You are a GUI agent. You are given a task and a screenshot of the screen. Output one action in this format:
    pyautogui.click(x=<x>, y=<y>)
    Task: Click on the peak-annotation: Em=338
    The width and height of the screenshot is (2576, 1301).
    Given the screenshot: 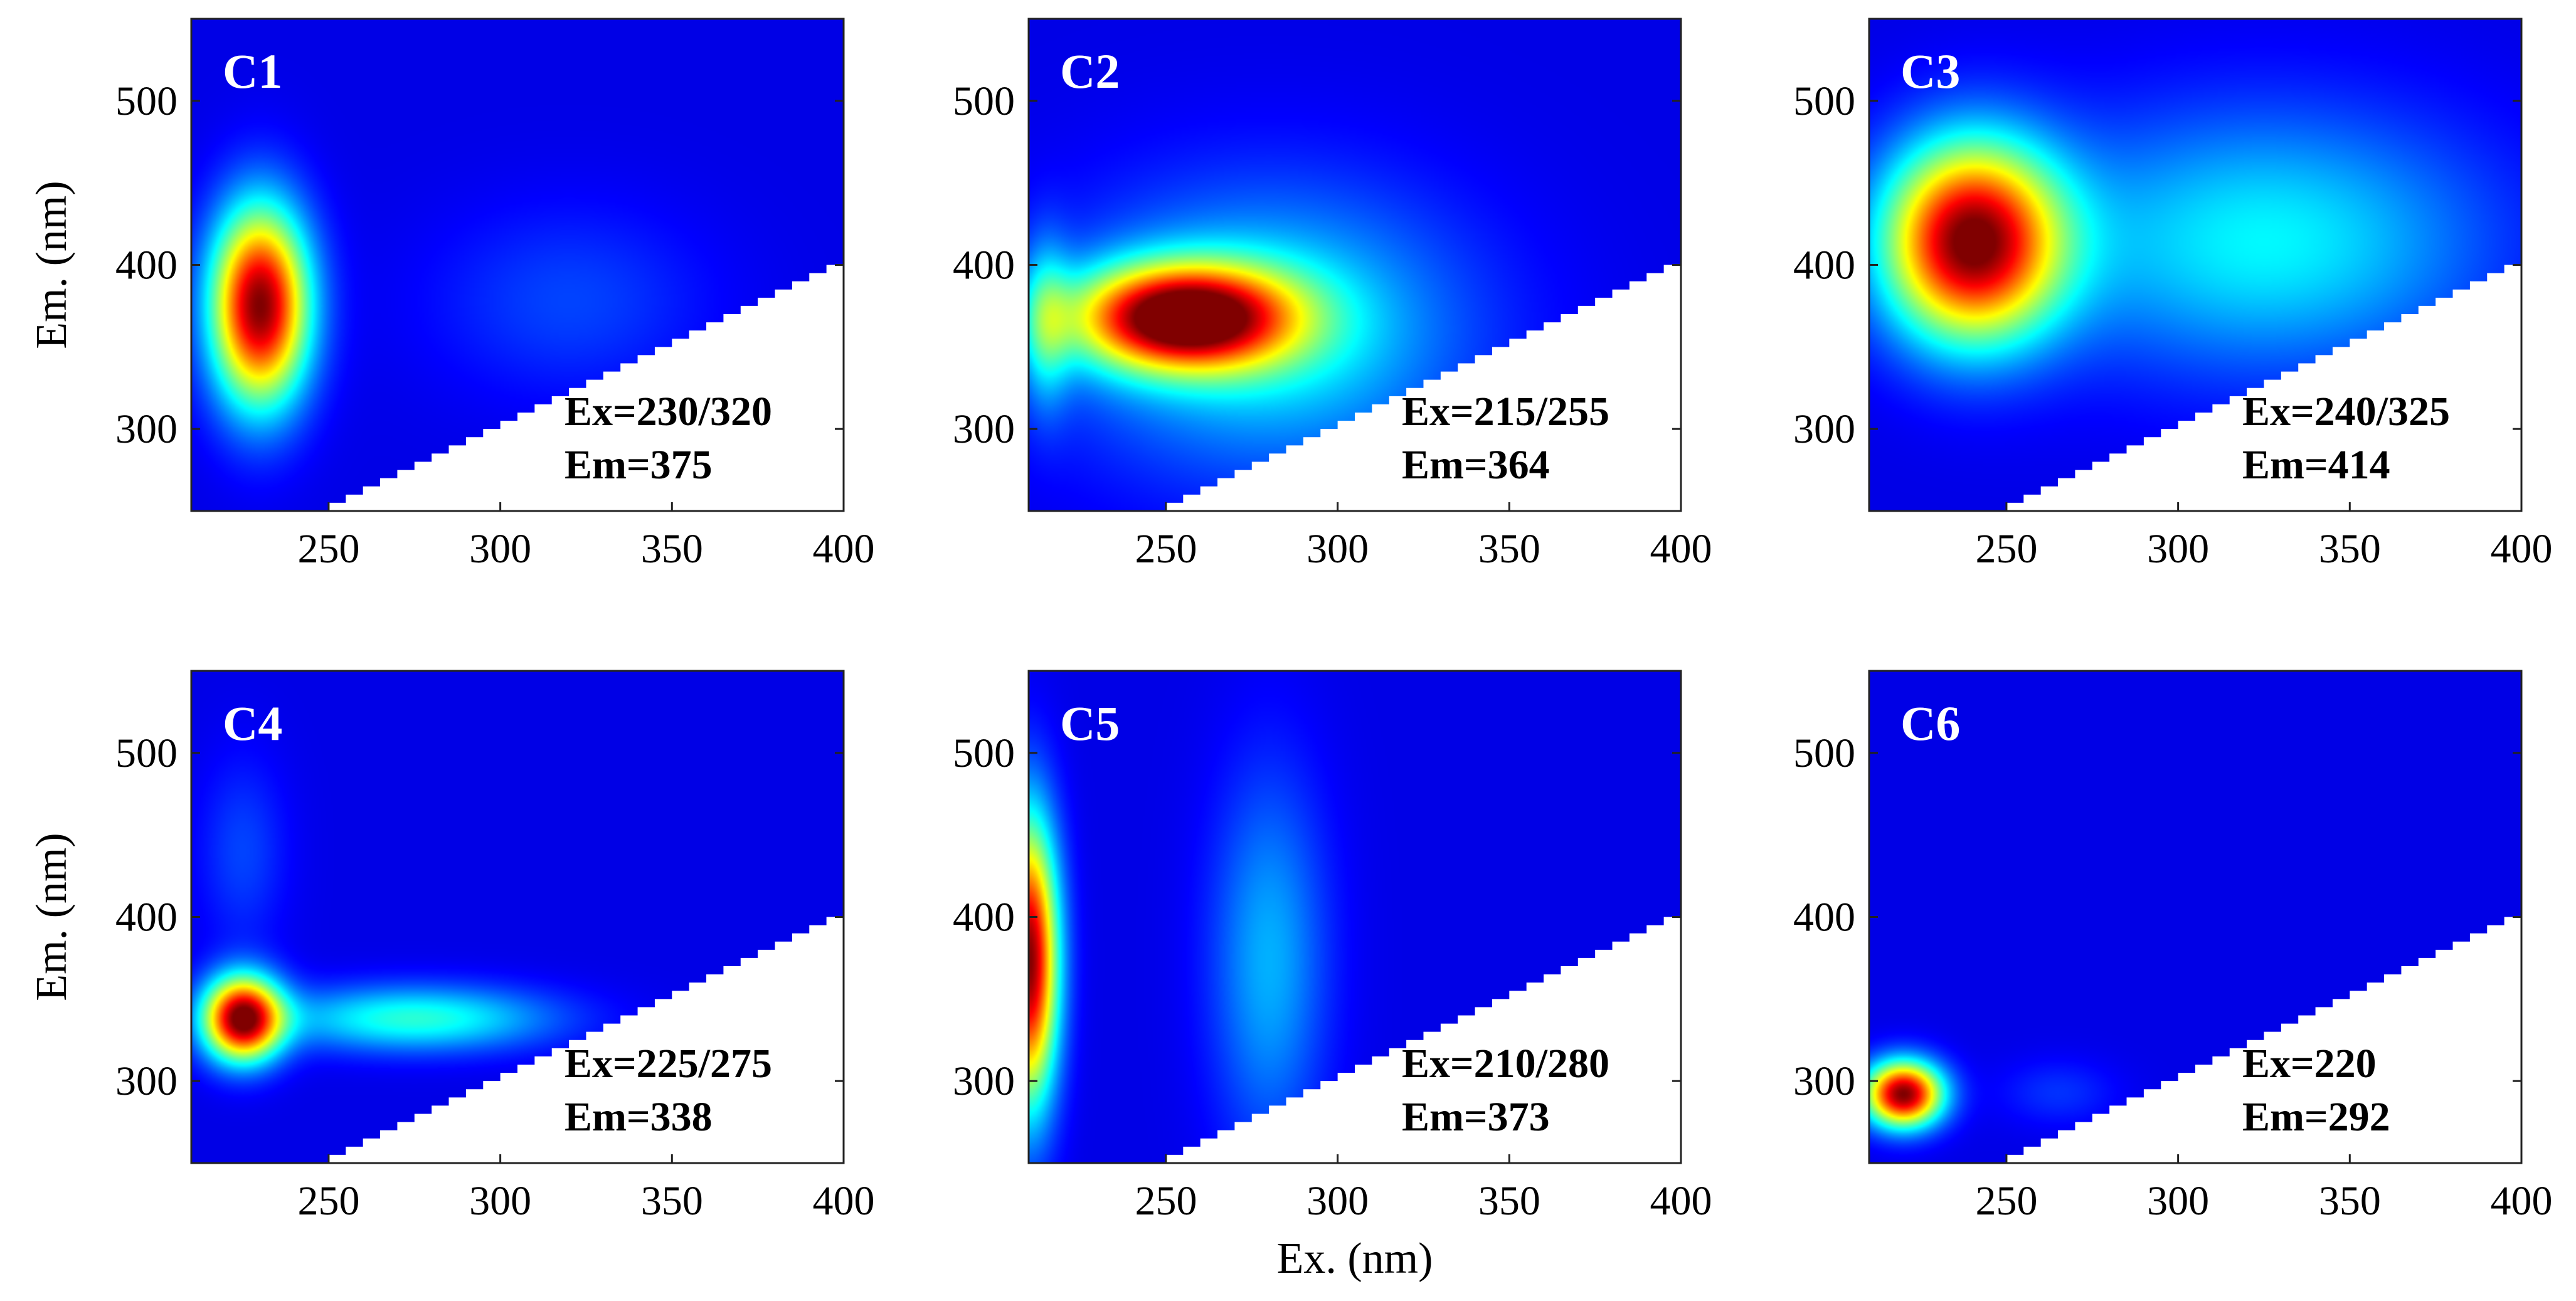 What is the action you would take?
    pyautogui.click(x=638, y=1117)
    